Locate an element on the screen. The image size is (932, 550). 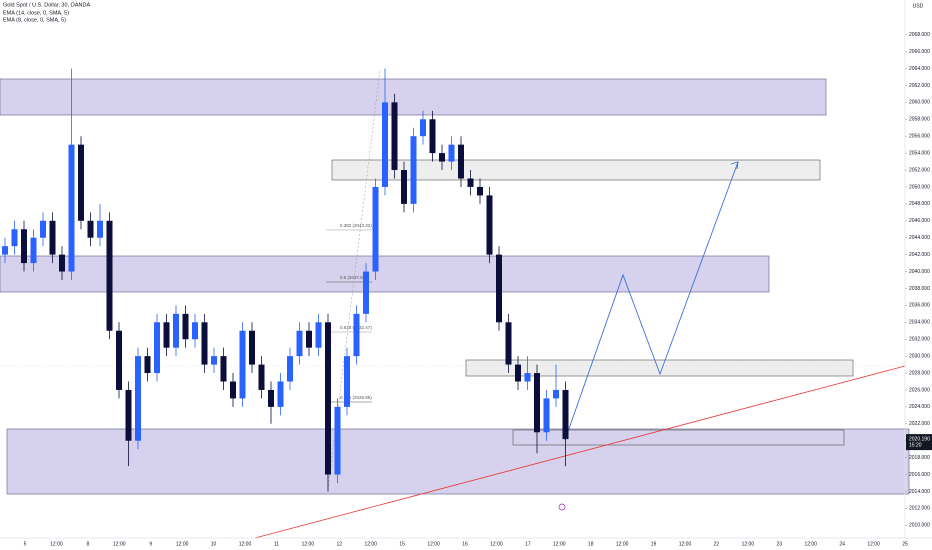
y-tick-label: 2044.000 is located at coordinates (919, 238).